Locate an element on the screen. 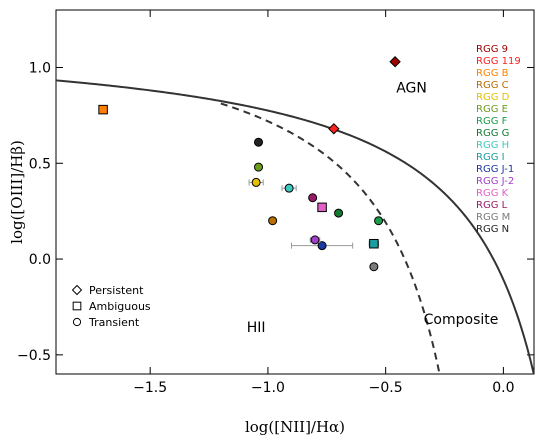 The image size is (560, 441). marker-legend-persistent: Persistent is located at coordinates (116, 290).